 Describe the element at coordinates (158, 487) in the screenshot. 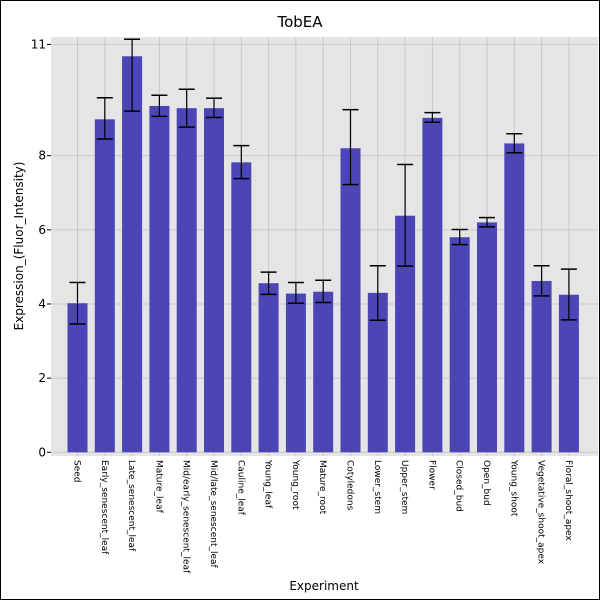

I see `x-tick-label: Mature_leaf` at that location.